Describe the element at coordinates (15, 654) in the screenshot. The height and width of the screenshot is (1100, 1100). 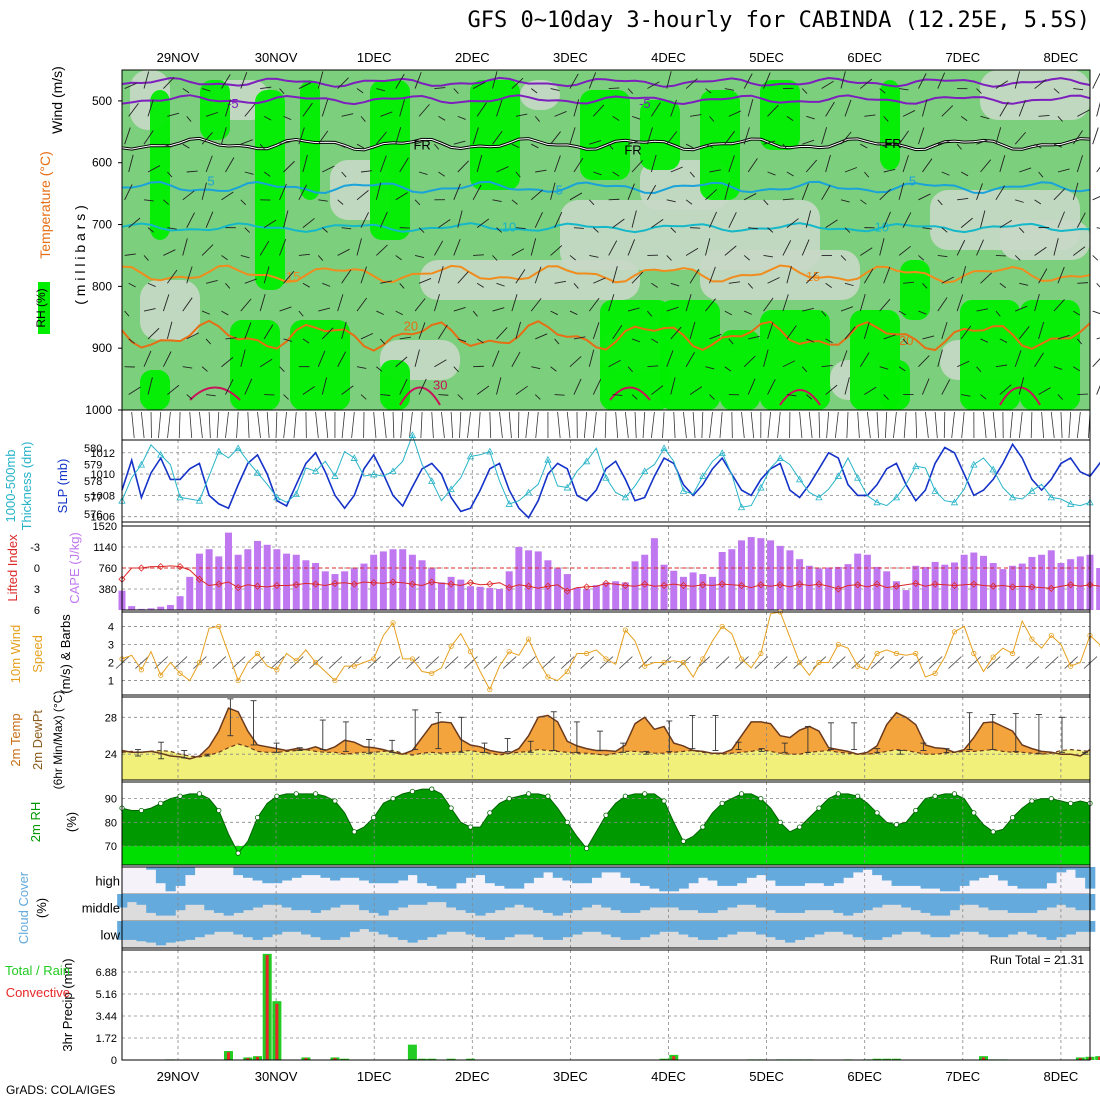
I see `wind10m-axis-label: 10m Wind` at that location.